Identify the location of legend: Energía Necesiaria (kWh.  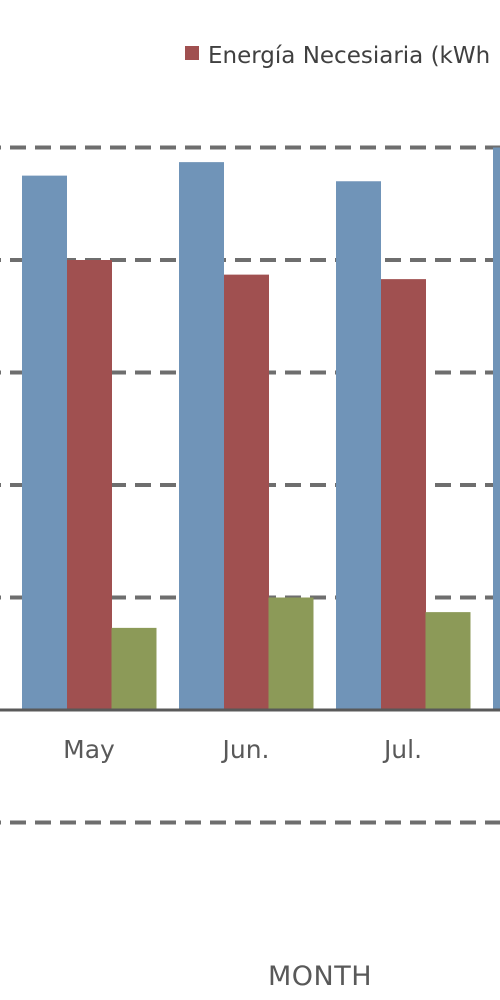
(337, 56).